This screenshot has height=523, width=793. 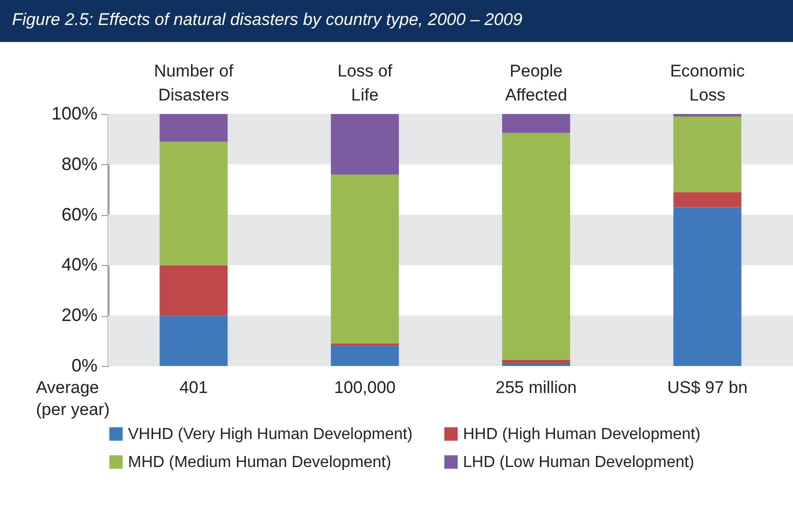 What do you see at coordinates (73, 398) in the screenshot?
I see `text: Average (per year)` at bounding box center [73, 398].